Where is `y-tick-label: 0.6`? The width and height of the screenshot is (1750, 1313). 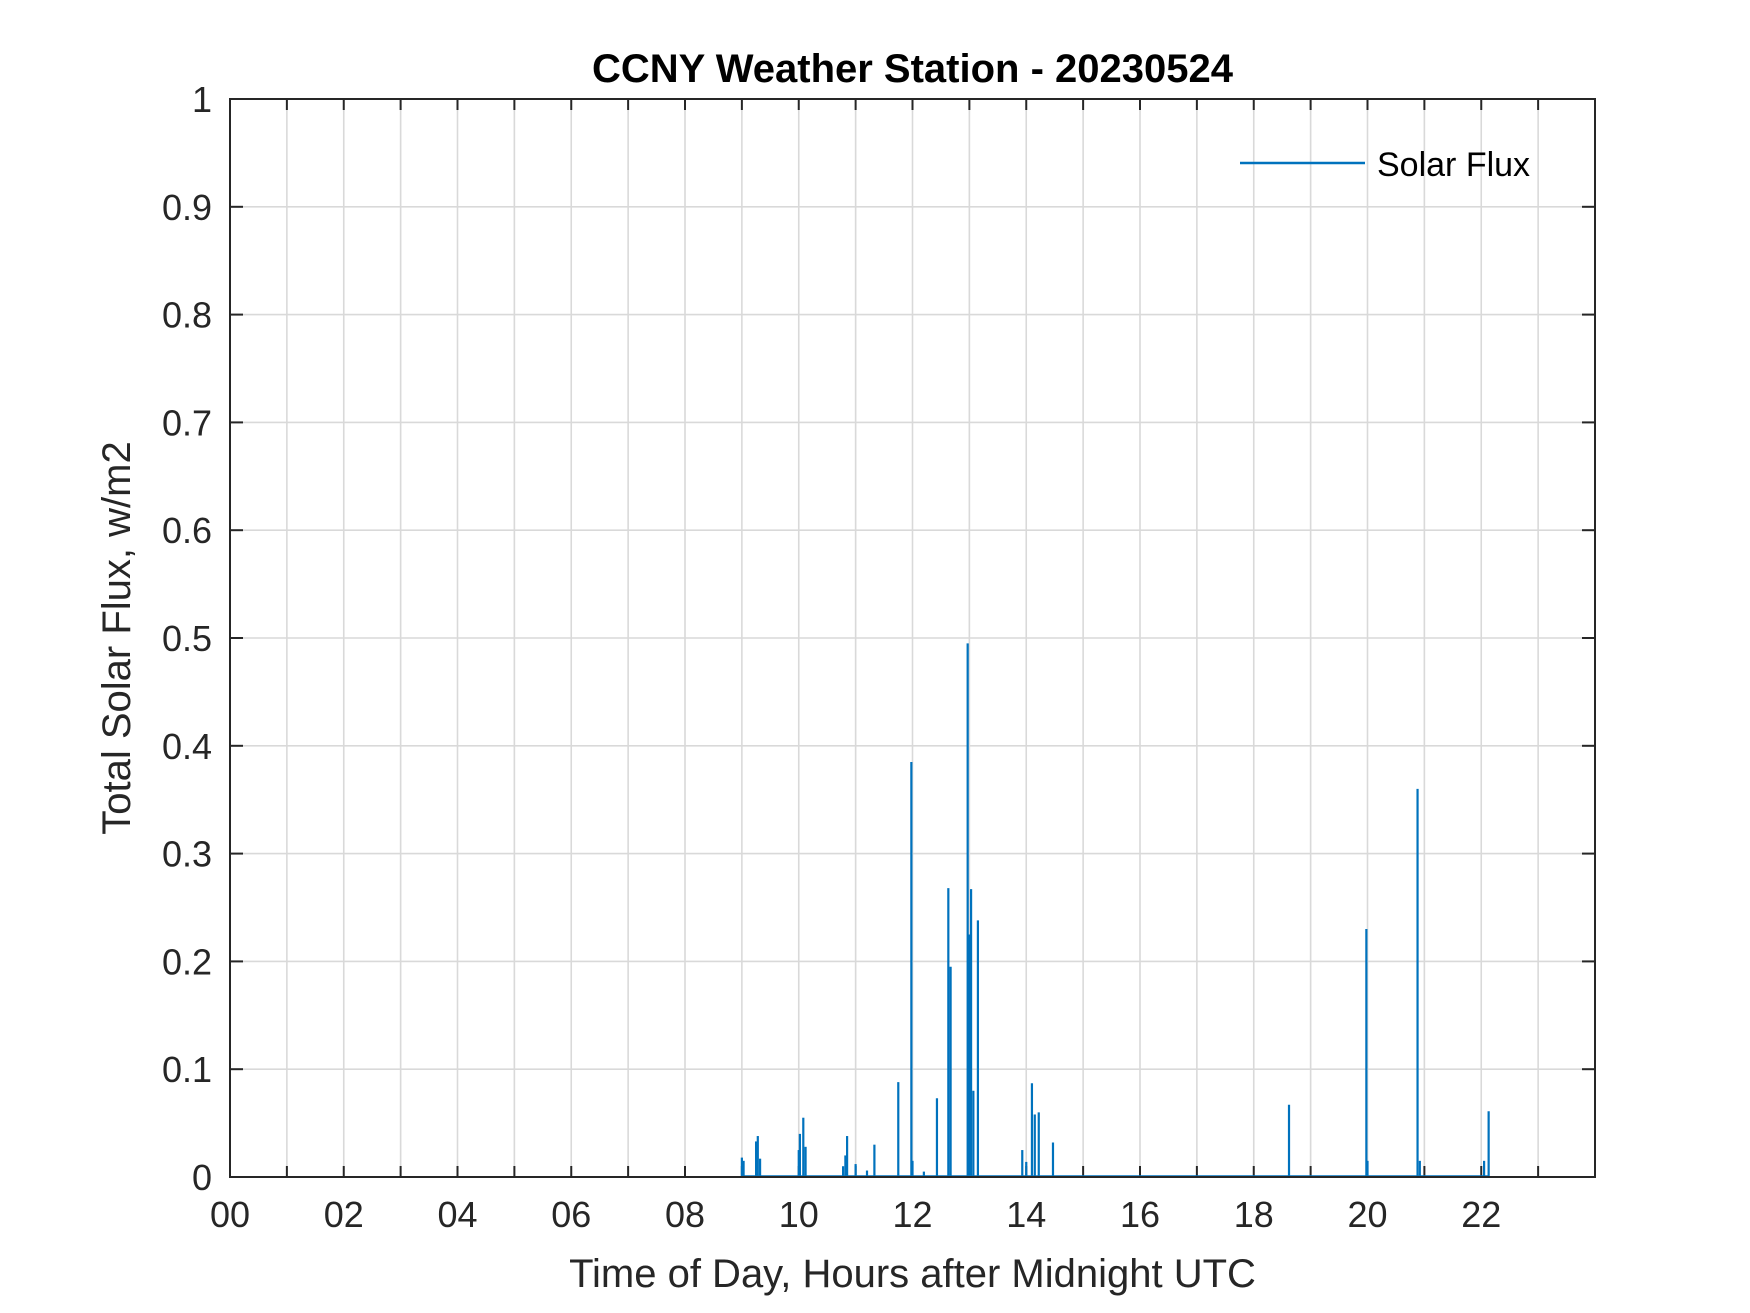
y-tick-label: 0.6 is located at coordinates (187, 530).